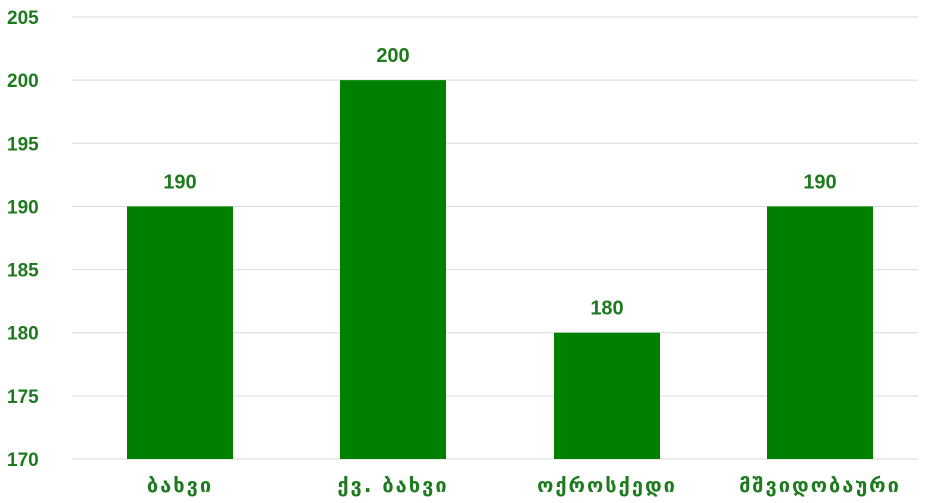 The image size is (931, 503). I want to click on category-label: ქვ. ბახვი, so click(392, 485).